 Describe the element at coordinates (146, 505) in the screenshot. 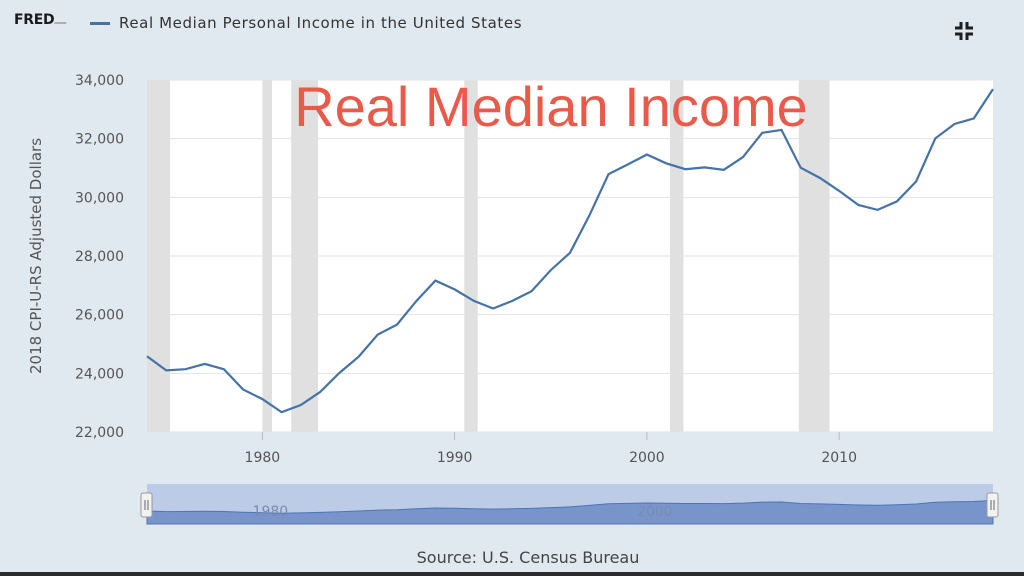

I see `navigator-left-handle` at that location.